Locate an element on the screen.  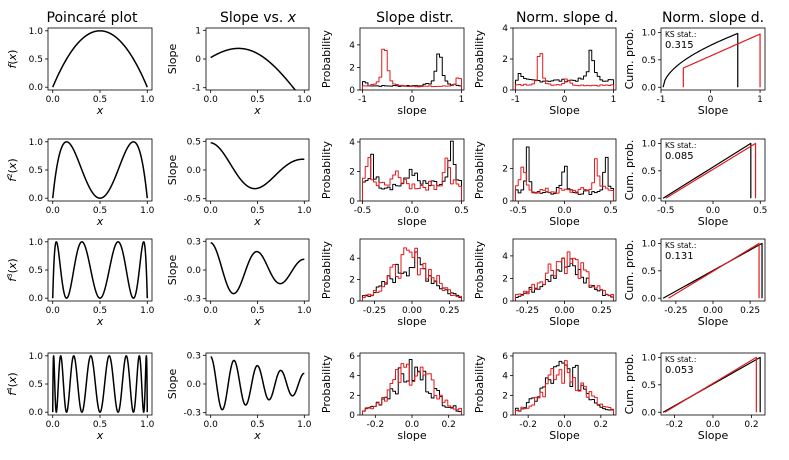
x-symbol: x is located at coordinates (12, 380).